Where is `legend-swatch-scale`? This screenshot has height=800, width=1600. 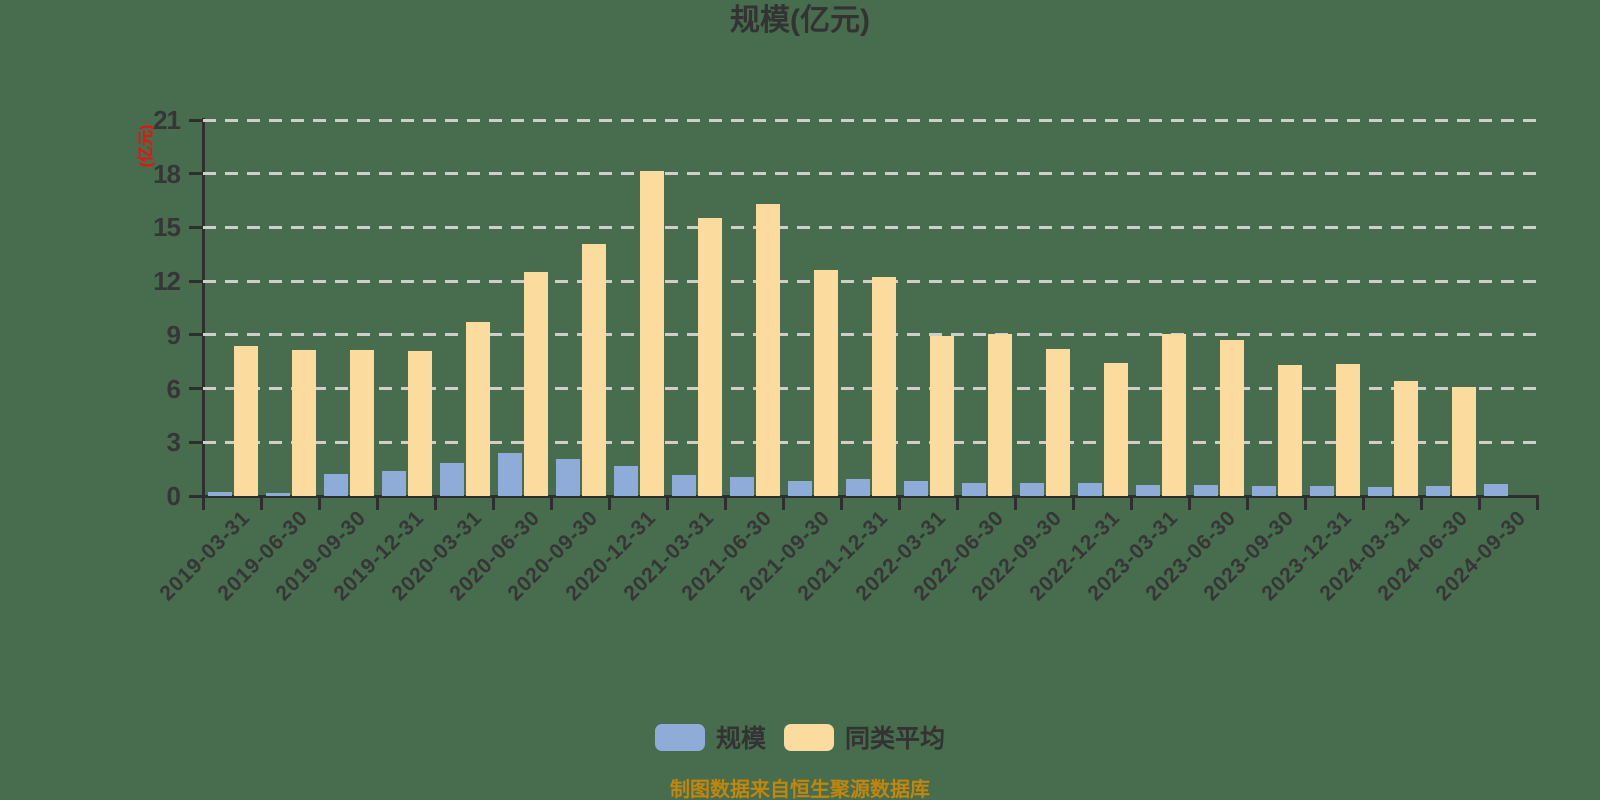
legend-swatch-scale is located at coordinates (679, 737).